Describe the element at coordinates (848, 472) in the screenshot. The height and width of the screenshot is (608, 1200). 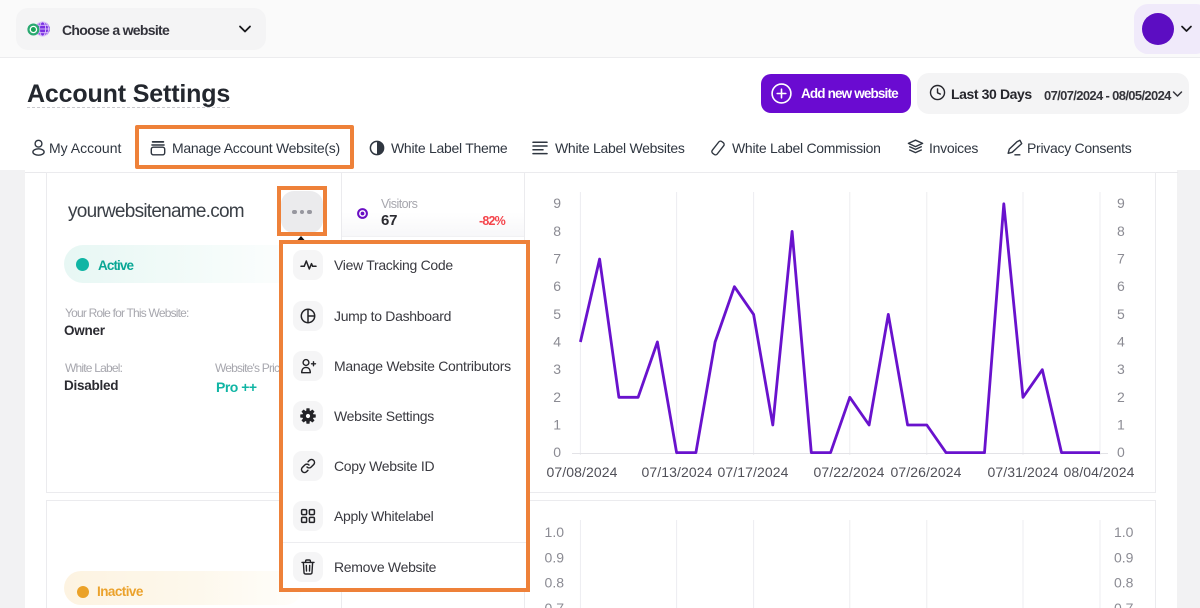
I see `svg-text: 07/22/2024` at that location.